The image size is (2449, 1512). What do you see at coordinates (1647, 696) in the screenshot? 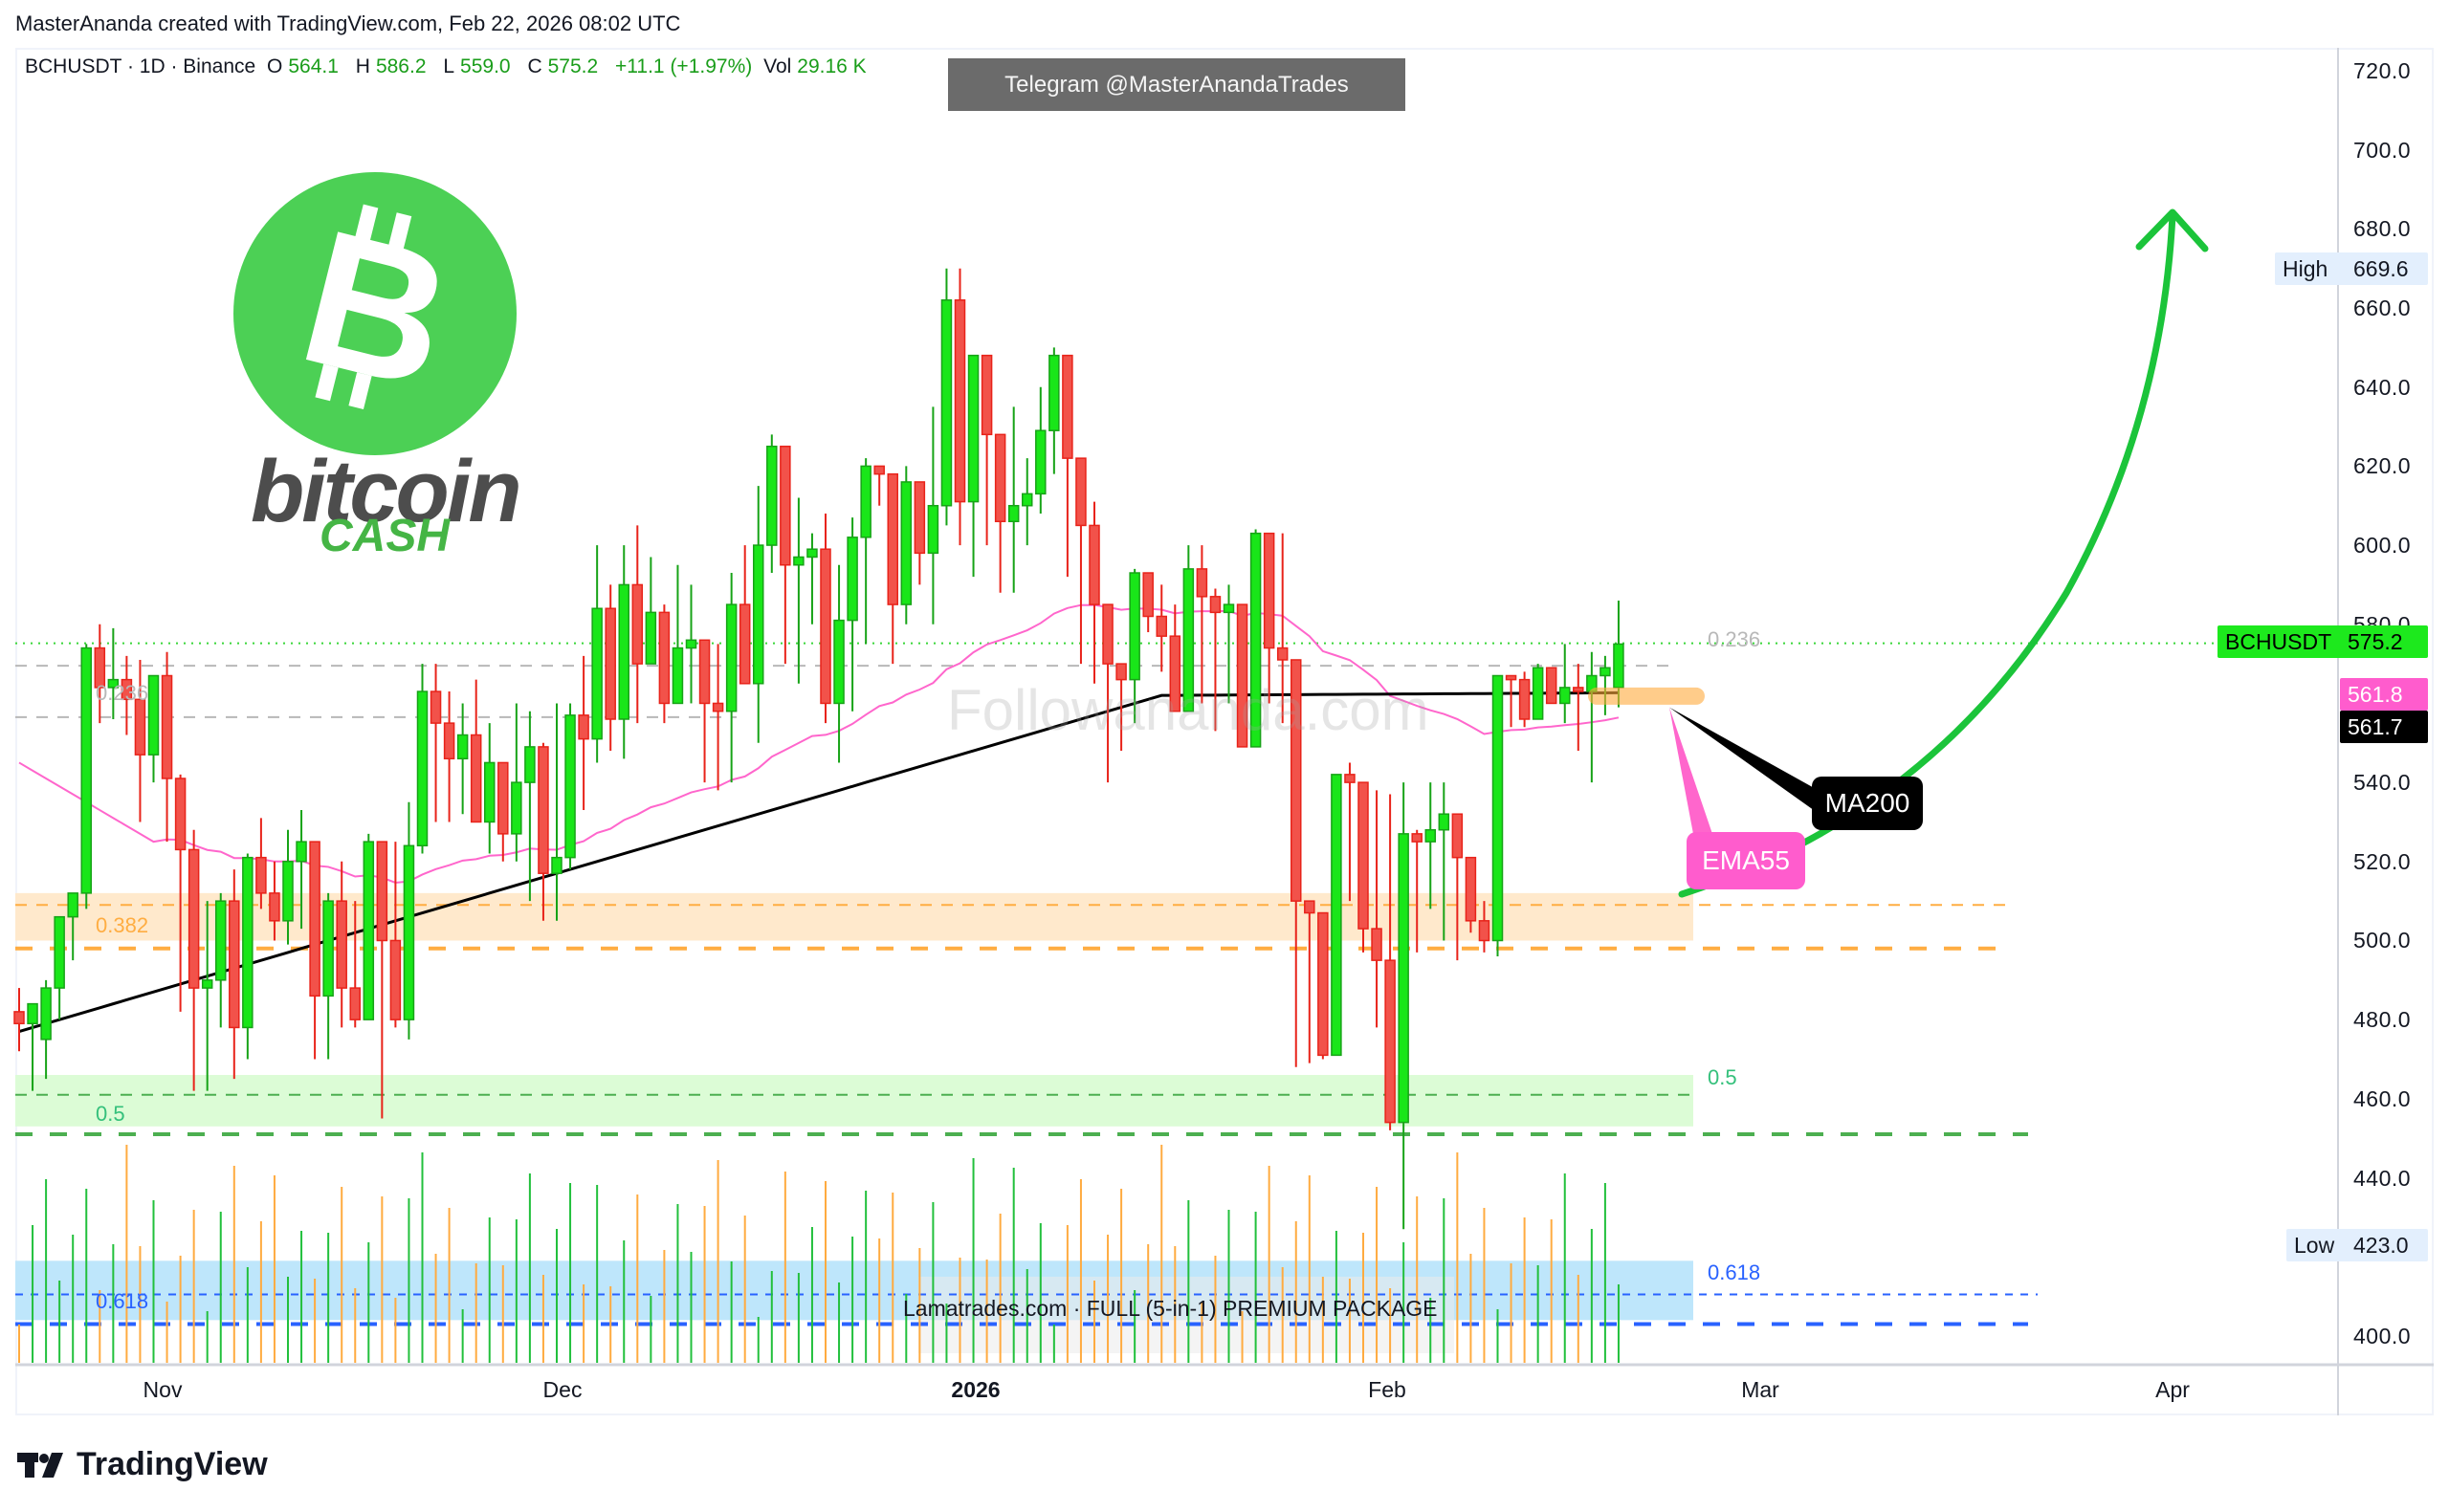
I see `consolidation-highlight` at bounding box center [1647, 696].